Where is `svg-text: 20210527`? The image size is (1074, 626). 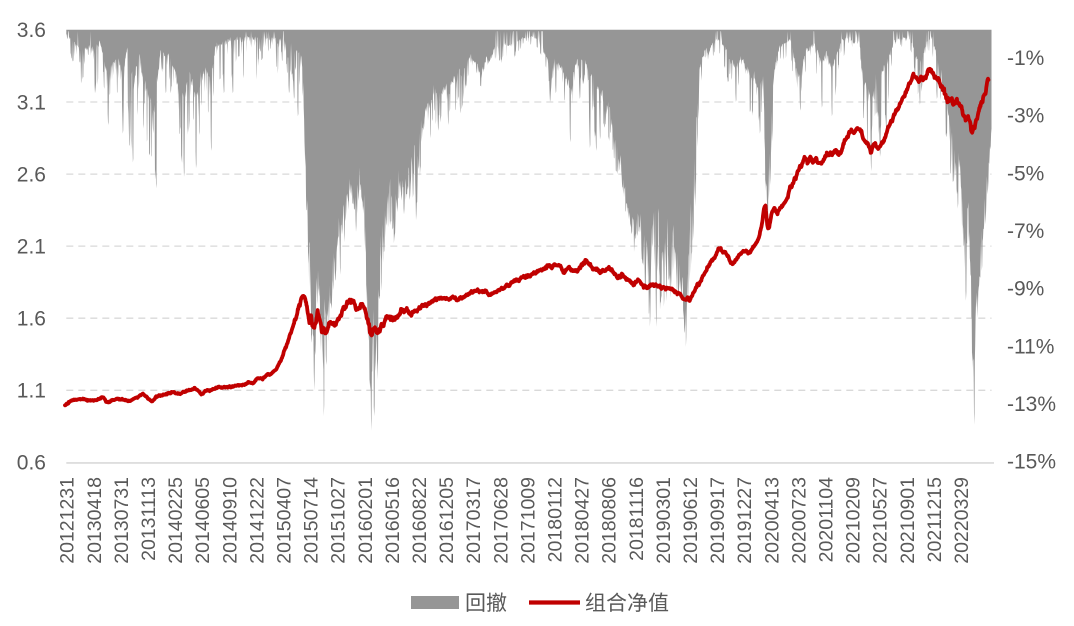
svg-text: 20210527 is located at coordinates (881, 520).